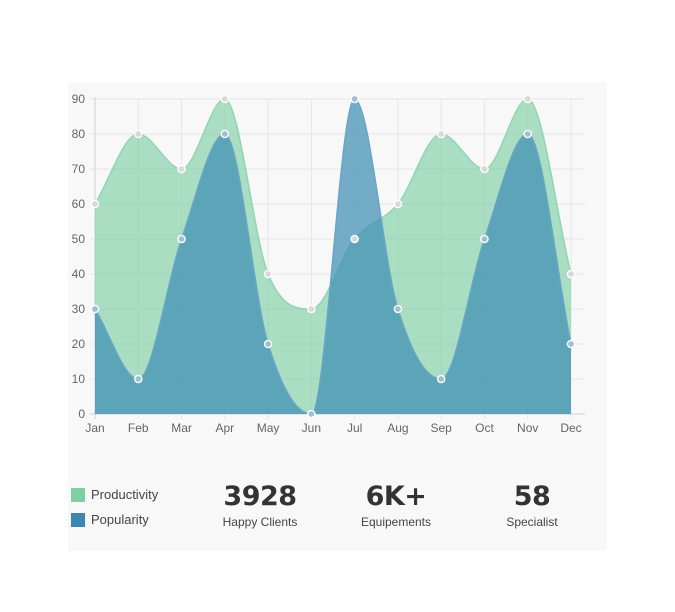 The width and height of the screenshot is (675, 612). What do you see at coordinates (570, 428) in the screenshot?
I see `x-tick-label: Dec` at bounding box center [570, 428].